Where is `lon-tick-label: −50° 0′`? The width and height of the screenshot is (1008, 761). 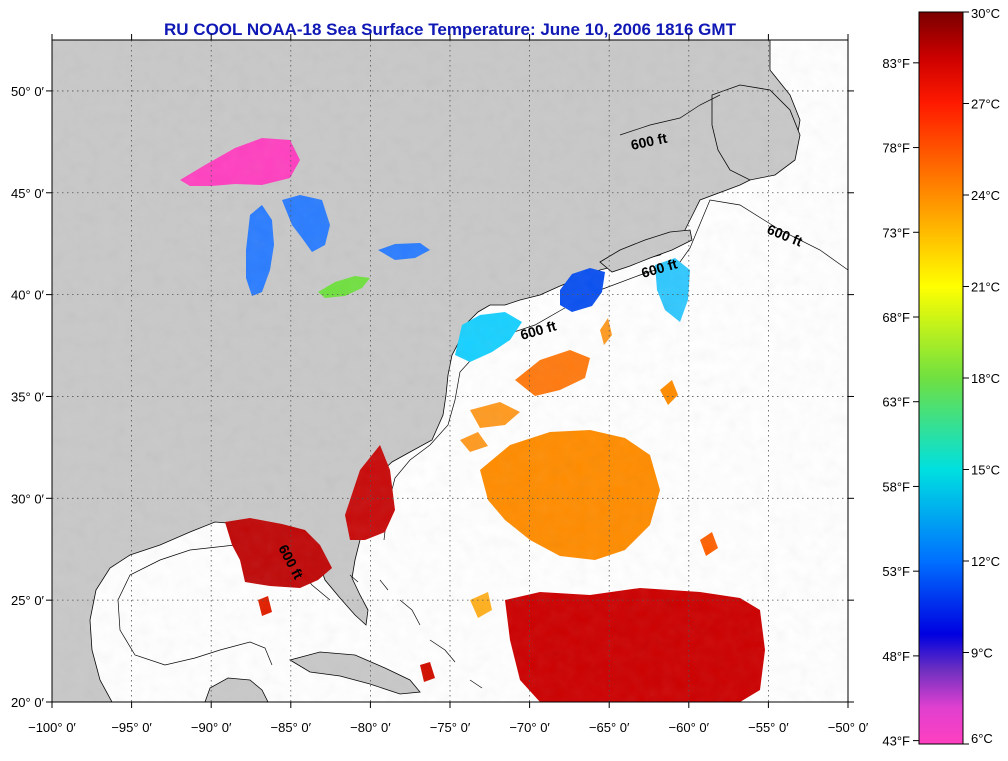 lon-tick-label: −50° 0′ is located at coordinates (848, 727).